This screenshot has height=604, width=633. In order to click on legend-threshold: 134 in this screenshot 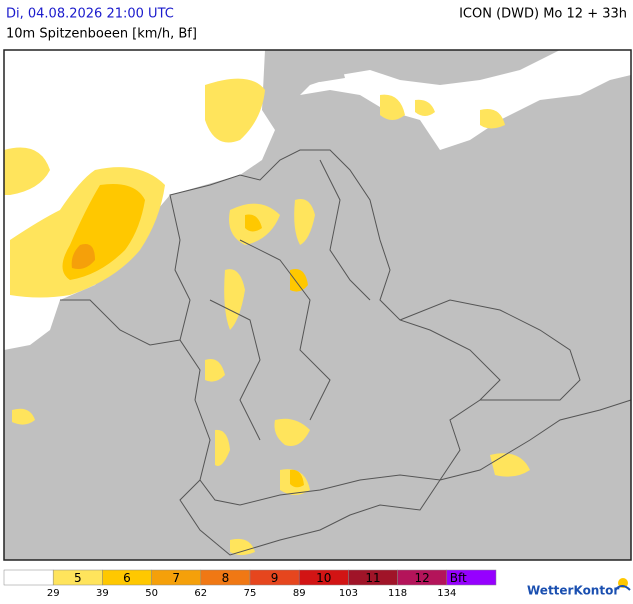, I will do `click(446, 593)`.